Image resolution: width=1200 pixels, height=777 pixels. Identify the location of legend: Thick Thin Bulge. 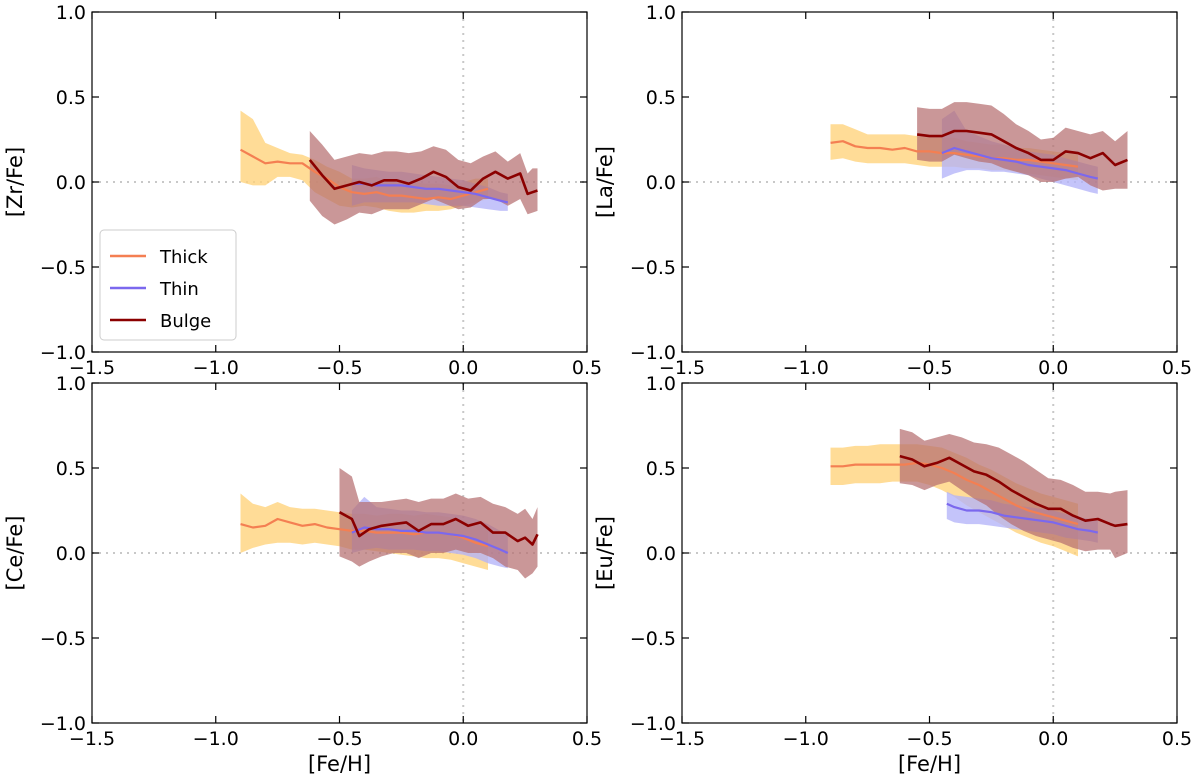
(168, 285).